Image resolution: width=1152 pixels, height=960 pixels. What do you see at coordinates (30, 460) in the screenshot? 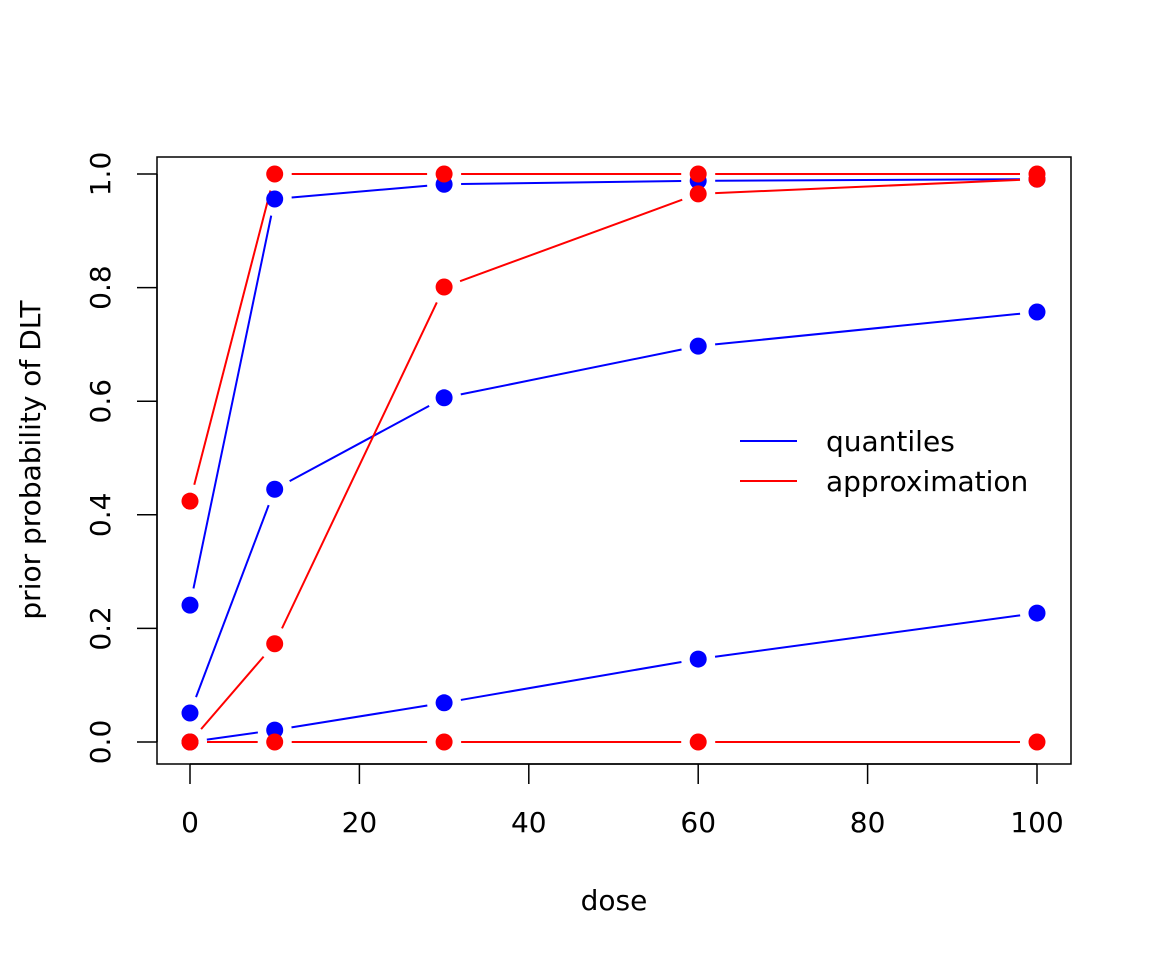
I see `y-axis-label: prior probability of DLT` at bounding box center [30, 460].